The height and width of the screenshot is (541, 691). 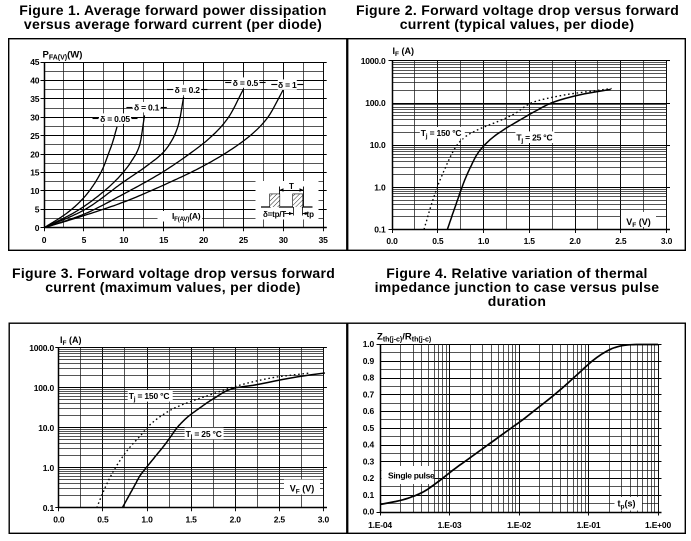 What do you see at coordinates (658, 525) in the screenshot?
I see `svg-text: 1.E+00` at bounding box center [658, 525].